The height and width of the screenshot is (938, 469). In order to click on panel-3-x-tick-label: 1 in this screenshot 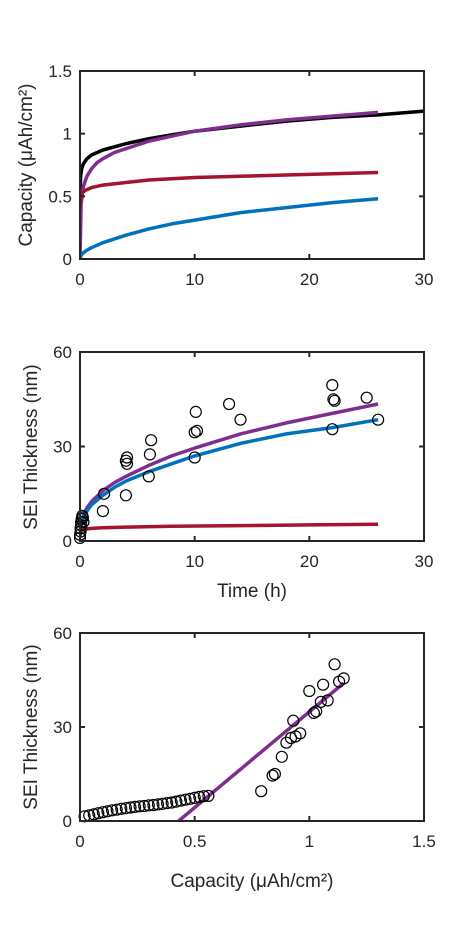, I will do `click(309, 841)`.